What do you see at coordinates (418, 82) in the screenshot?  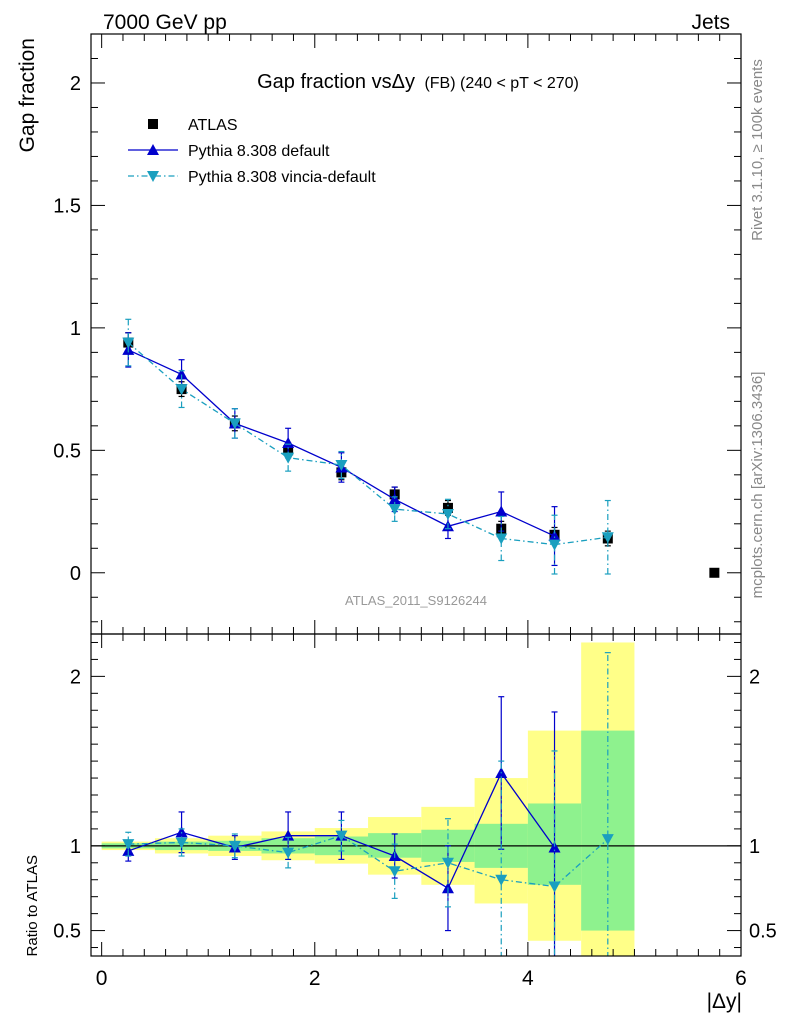 I see `main-title: Gap fraction vsΔy (FB) (240 < pT < 270)` at bounding box center [418, 82].